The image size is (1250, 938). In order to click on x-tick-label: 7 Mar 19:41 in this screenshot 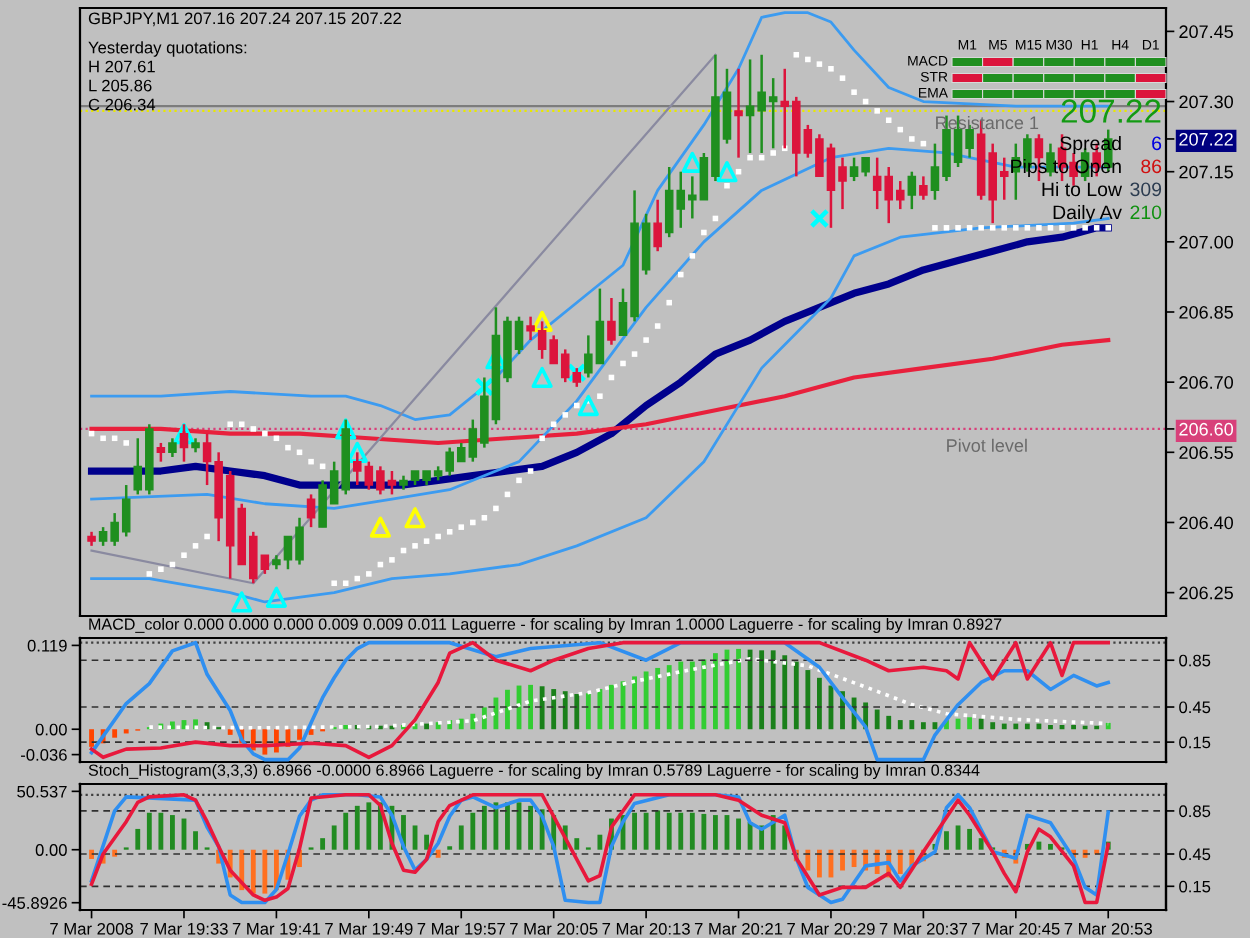, I will do `click(276, 928)`.